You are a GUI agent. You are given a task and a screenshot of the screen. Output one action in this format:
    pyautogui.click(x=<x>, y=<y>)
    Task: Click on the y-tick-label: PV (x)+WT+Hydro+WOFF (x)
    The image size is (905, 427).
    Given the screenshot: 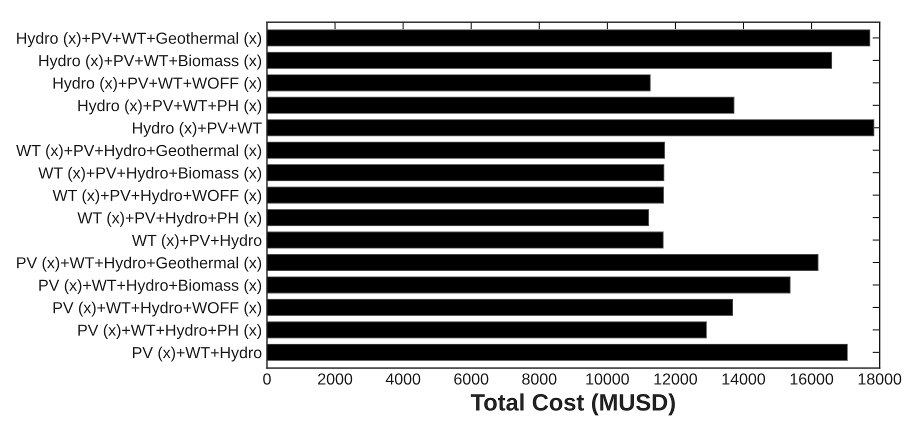 What is the action you would take?
    pyautogui.click(x=158, y=309)
    